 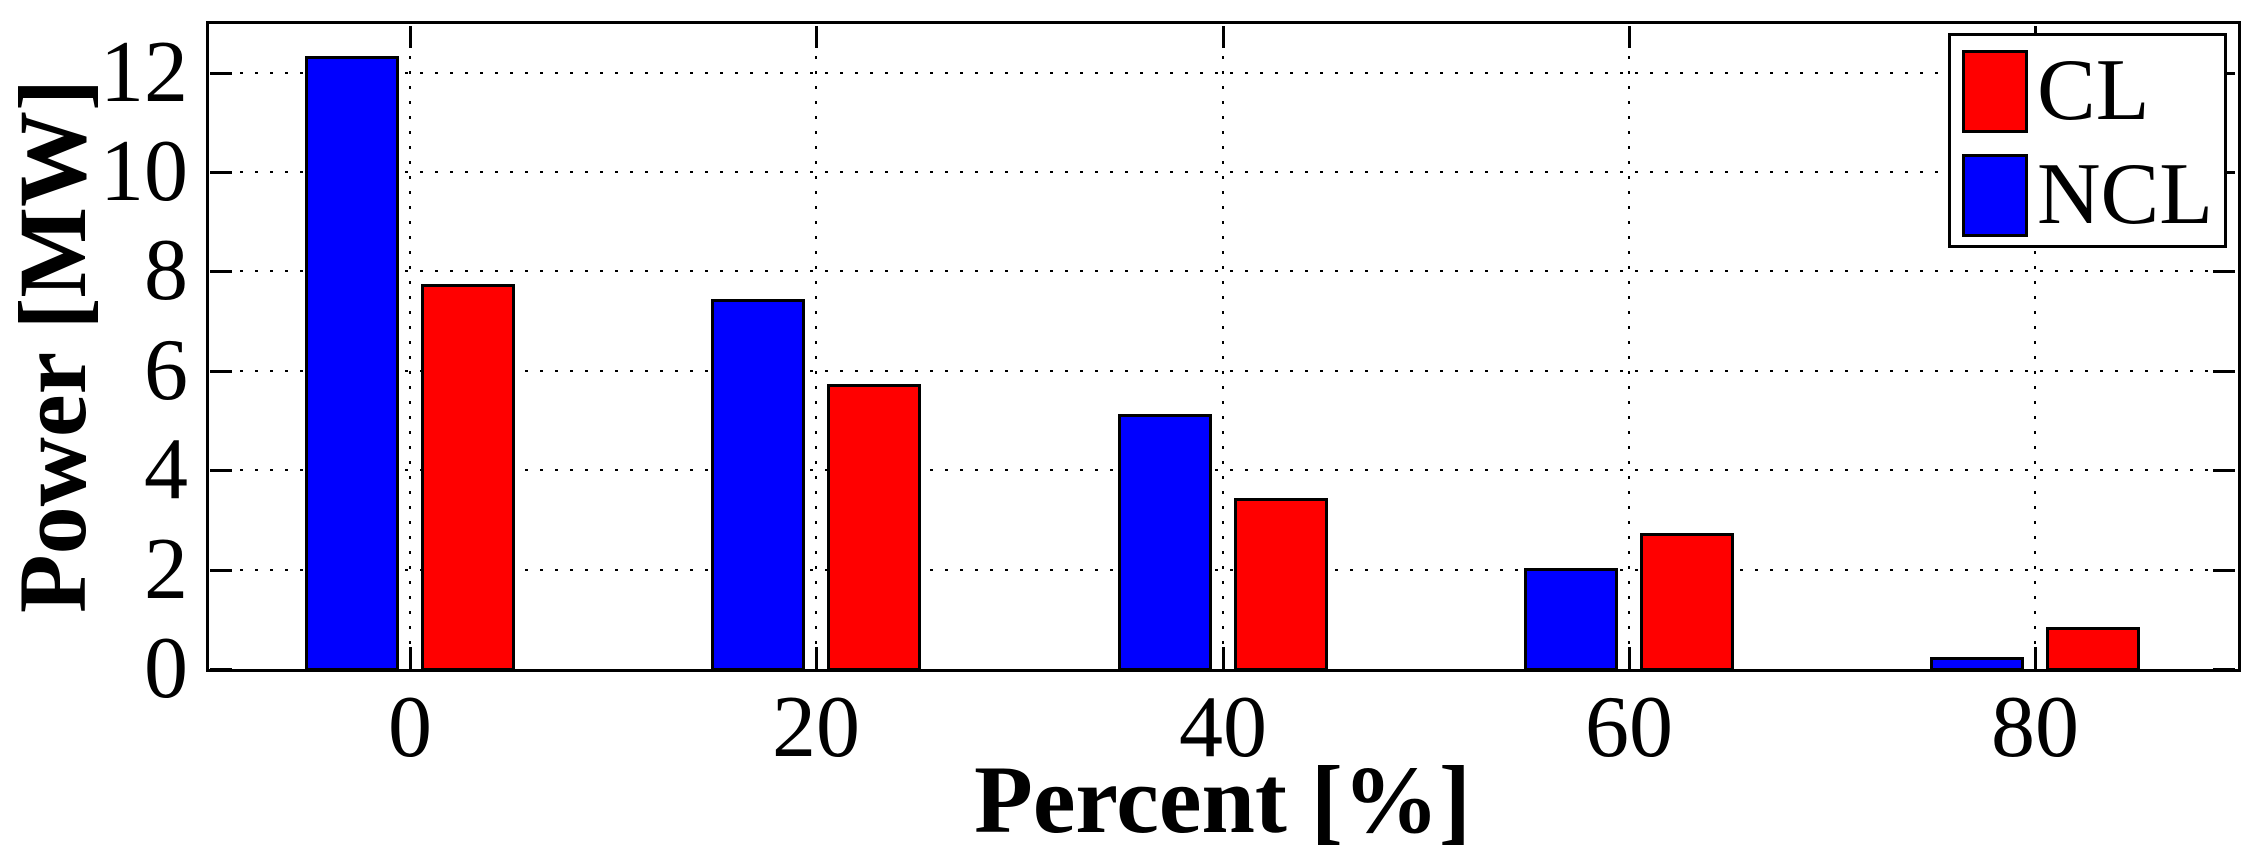 What do you see at coordinates (166, 370) in the screenshot?
I see `y-tick-label-6: 6` at bounding box center [166, 370].